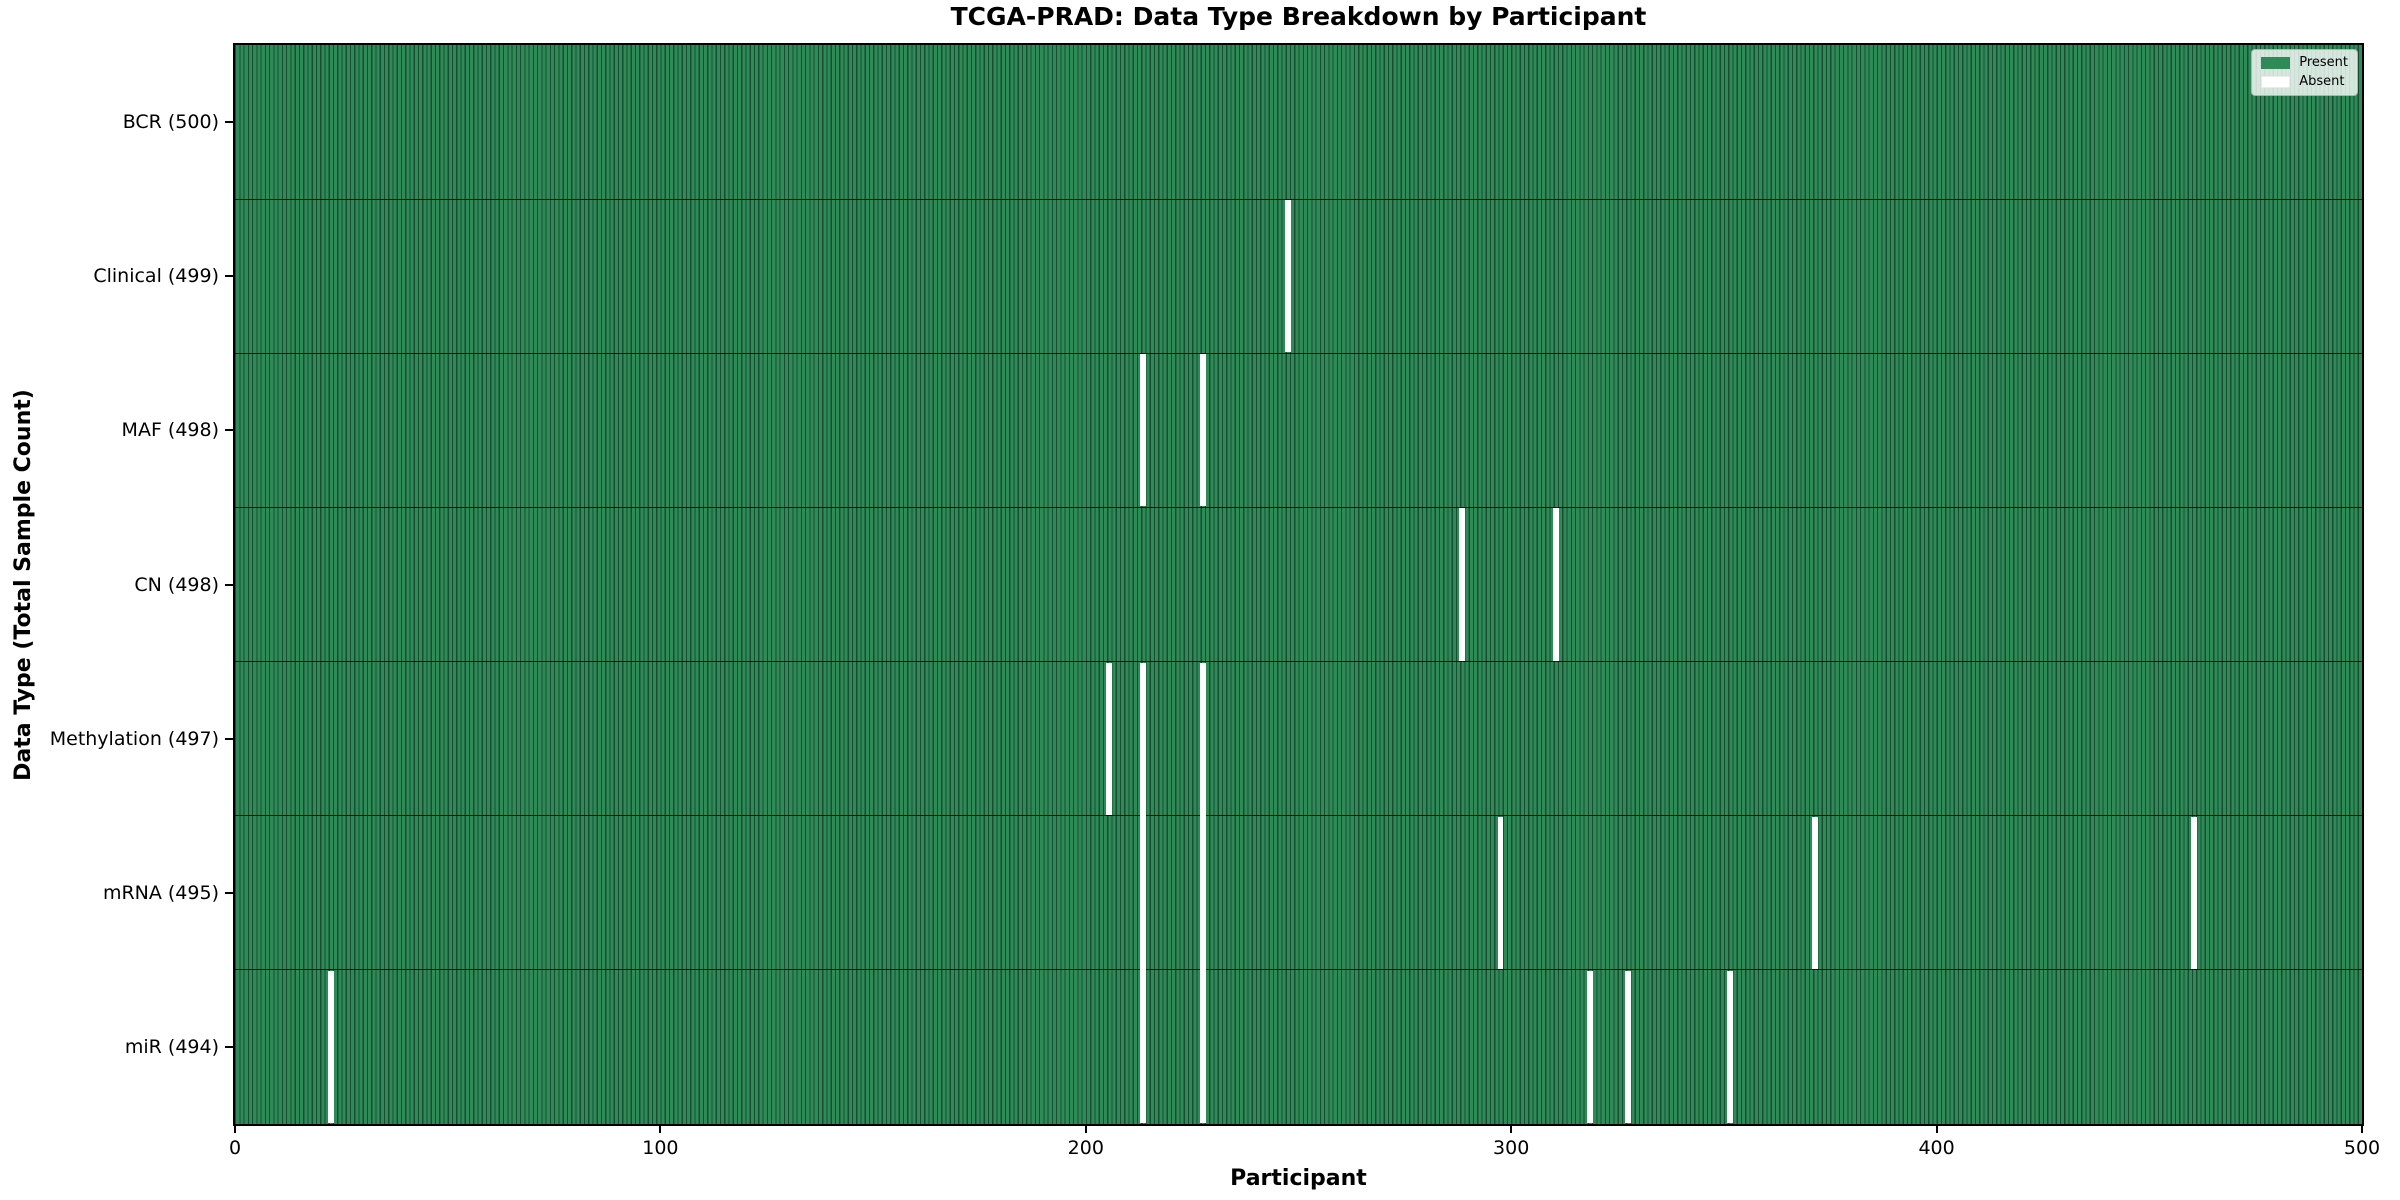 Image resolution: width=2400 pixels, height=1200 pixels. Describe the element at coordinates (2276, 63) in the screenshot. I see `present-swatch-icon` at that location.